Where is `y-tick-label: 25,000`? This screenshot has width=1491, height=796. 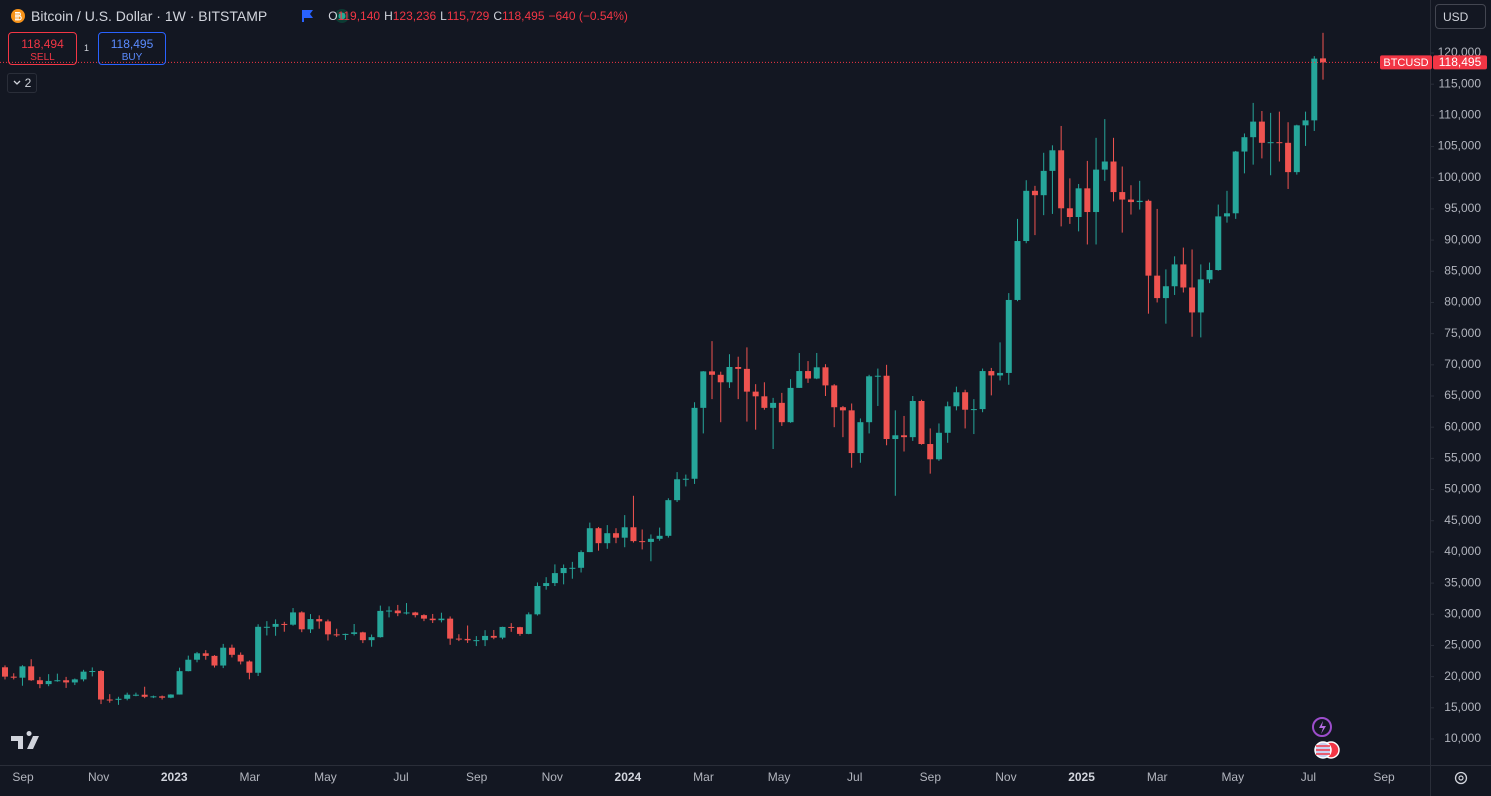
y-tick-label: 25,000 is located at coordinates (1462, 645).